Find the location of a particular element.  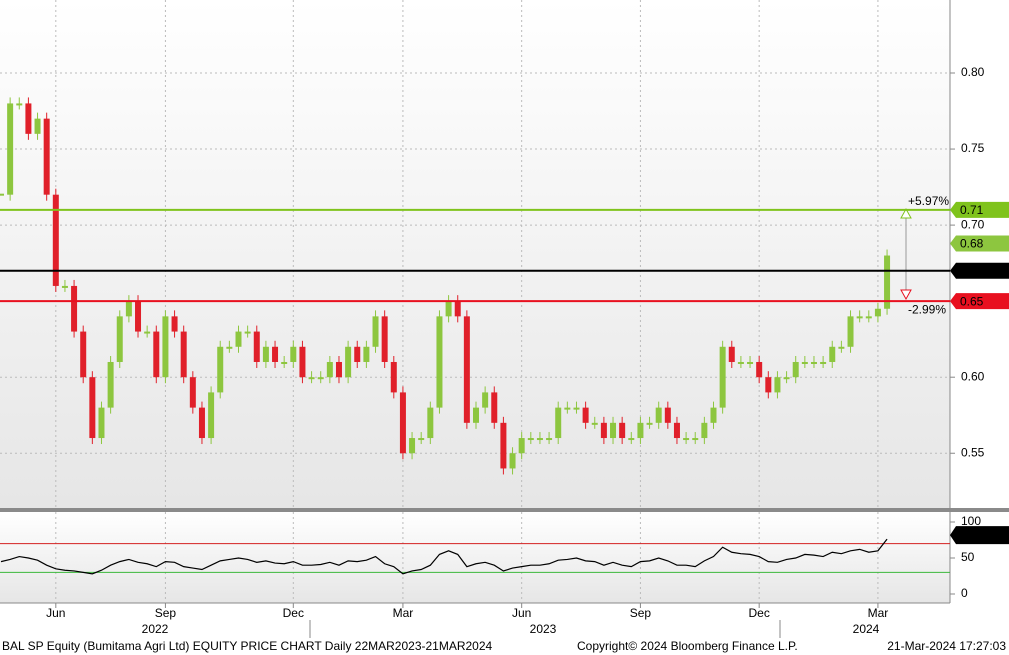

year-label: 2024 is located at coordinates (866, 629).